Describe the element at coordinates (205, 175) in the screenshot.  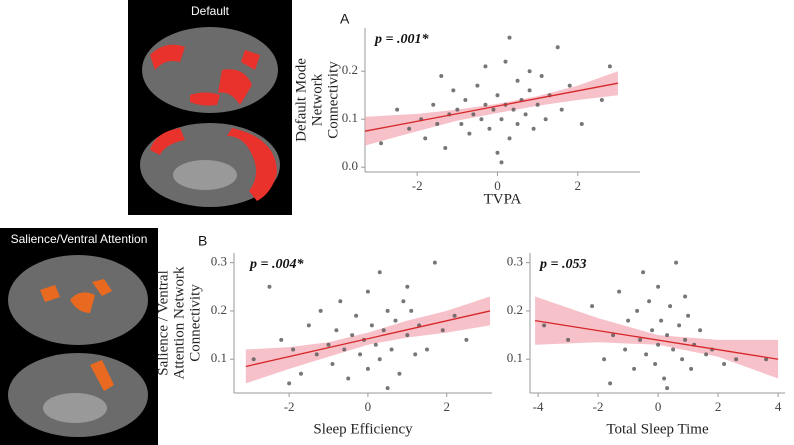
I see `brain-midline` at that location.